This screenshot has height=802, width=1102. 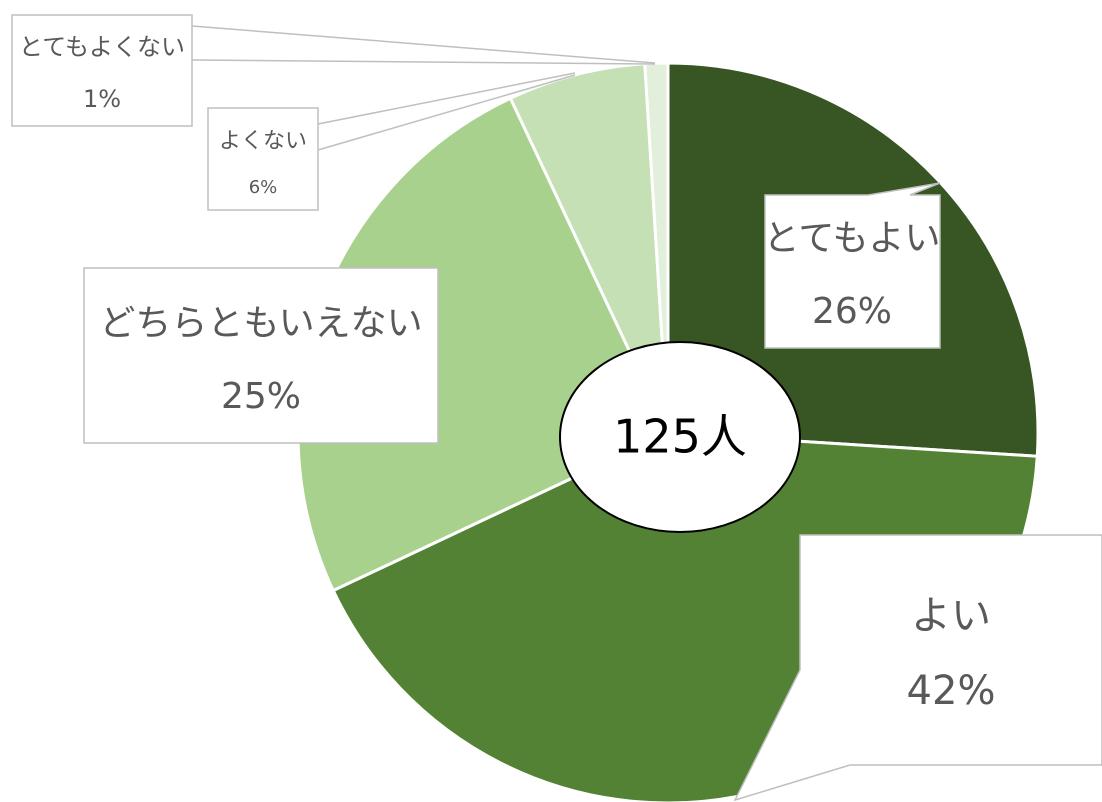 I want to click on slice-name: よい, so click(x=951, y=616).